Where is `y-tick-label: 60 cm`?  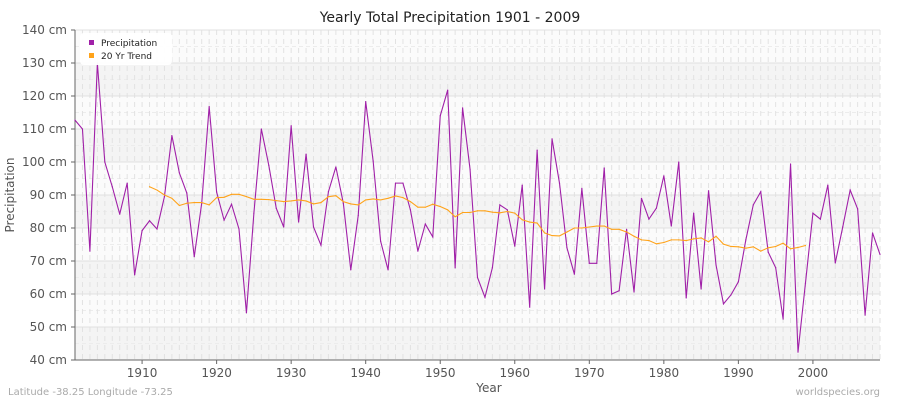
y-tick-label: 60 cm is located at coordinates (48, 294).